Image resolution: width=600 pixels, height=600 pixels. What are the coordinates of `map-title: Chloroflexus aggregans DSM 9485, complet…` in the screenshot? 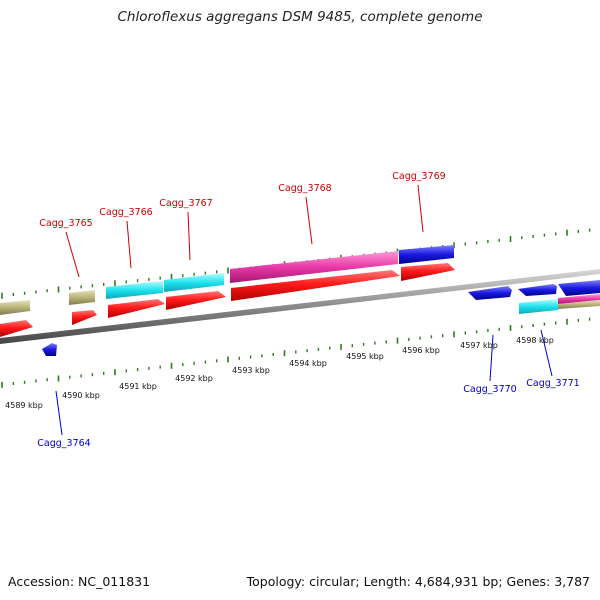 It's located at (300, 17).